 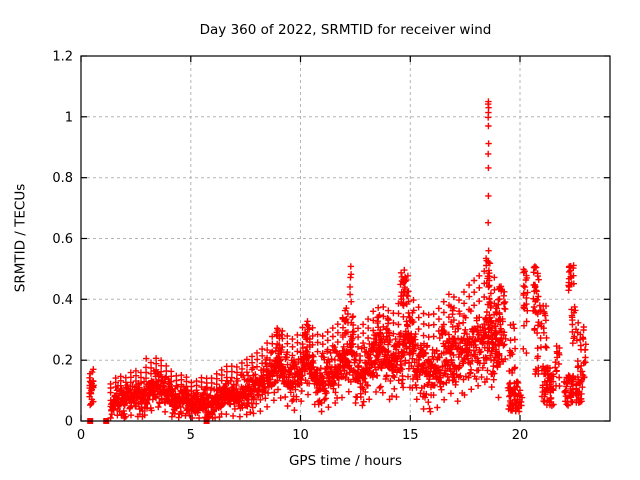 What do you see at coordinates (410, 435) in the screenshot?
I see `x-tick-label: 15` at bounding box center [410, 435].